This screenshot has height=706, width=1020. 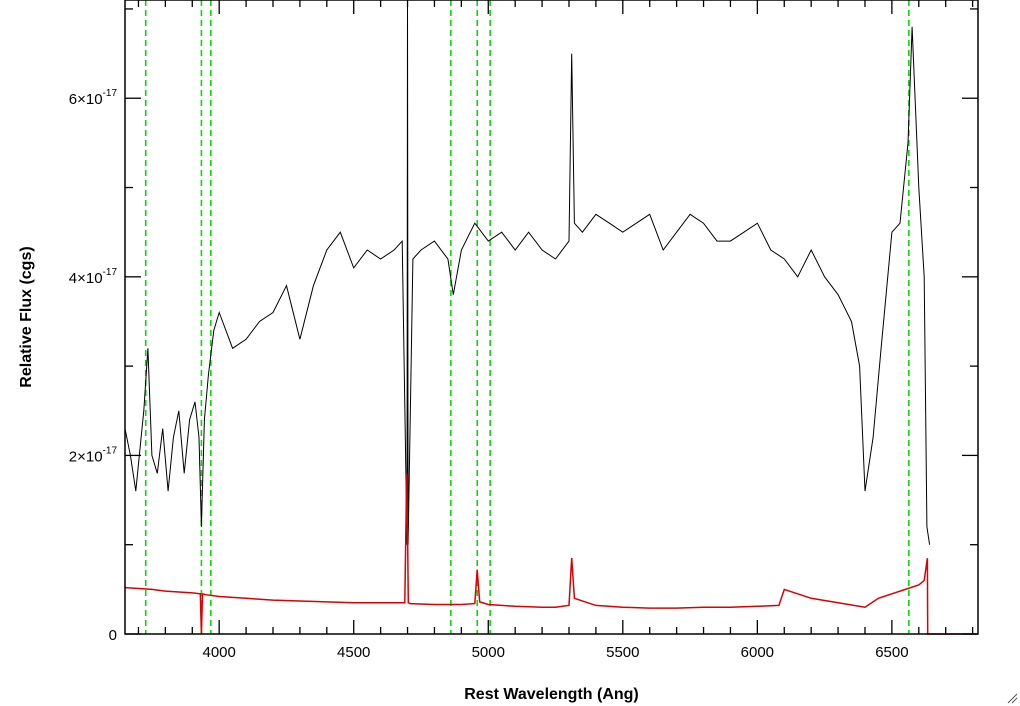 I want to click on x-tick-label: 6500, so click(x=891, y=652).